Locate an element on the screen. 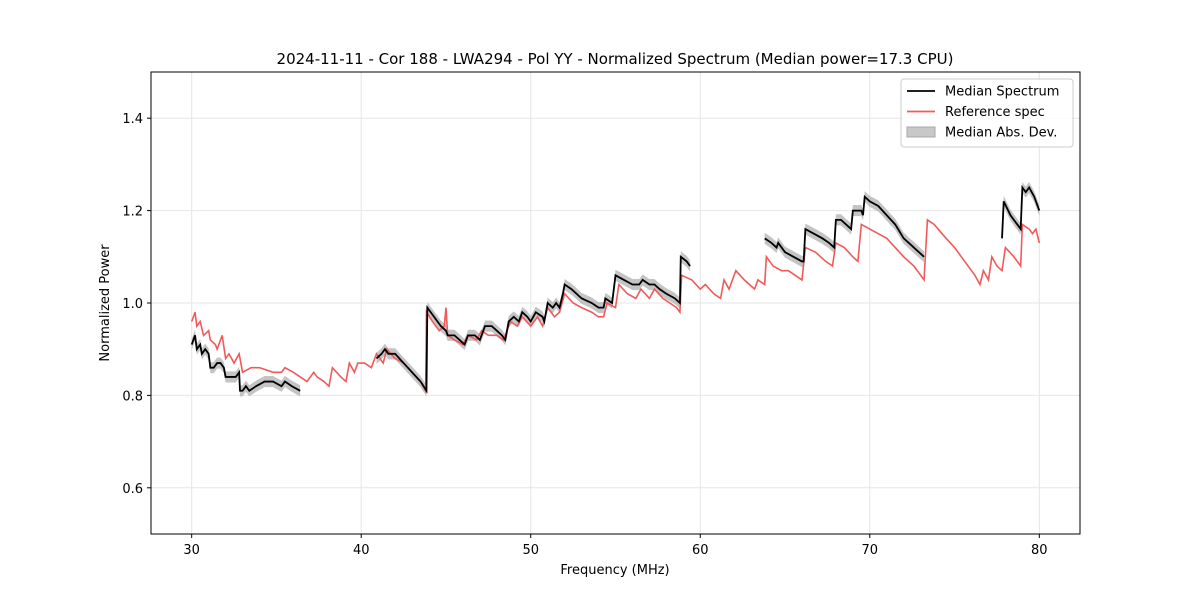 Image resolution: width=1200 pixels, height=600 pixels. legend-label: Median Abs. Dev. is located at coordinates (1001, 133).